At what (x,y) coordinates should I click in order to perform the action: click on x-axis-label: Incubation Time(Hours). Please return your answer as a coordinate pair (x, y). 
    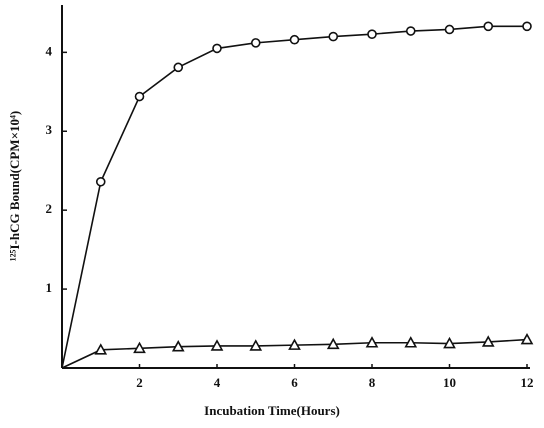
    Looking at the image, I should click on (272, 410).